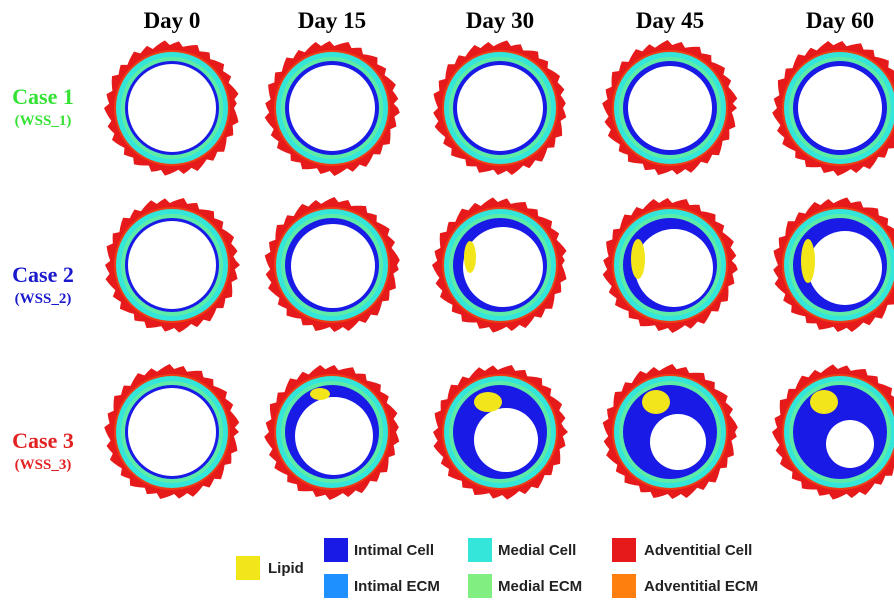 The height and width of the screenshot is (602, 894). I want to click on row-label-case-1: Case 1 (WSS_1), so click(43, 107).